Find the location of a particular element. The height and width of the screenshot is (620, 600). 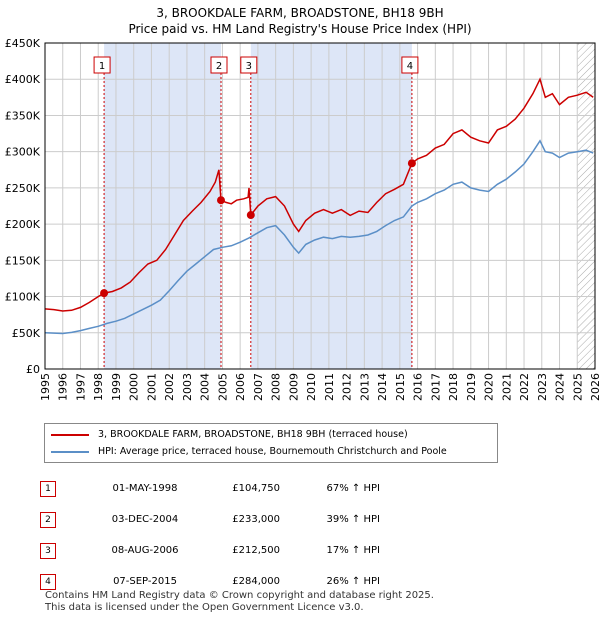

y-tick-label: £50K is located at coordinates (26, 333).